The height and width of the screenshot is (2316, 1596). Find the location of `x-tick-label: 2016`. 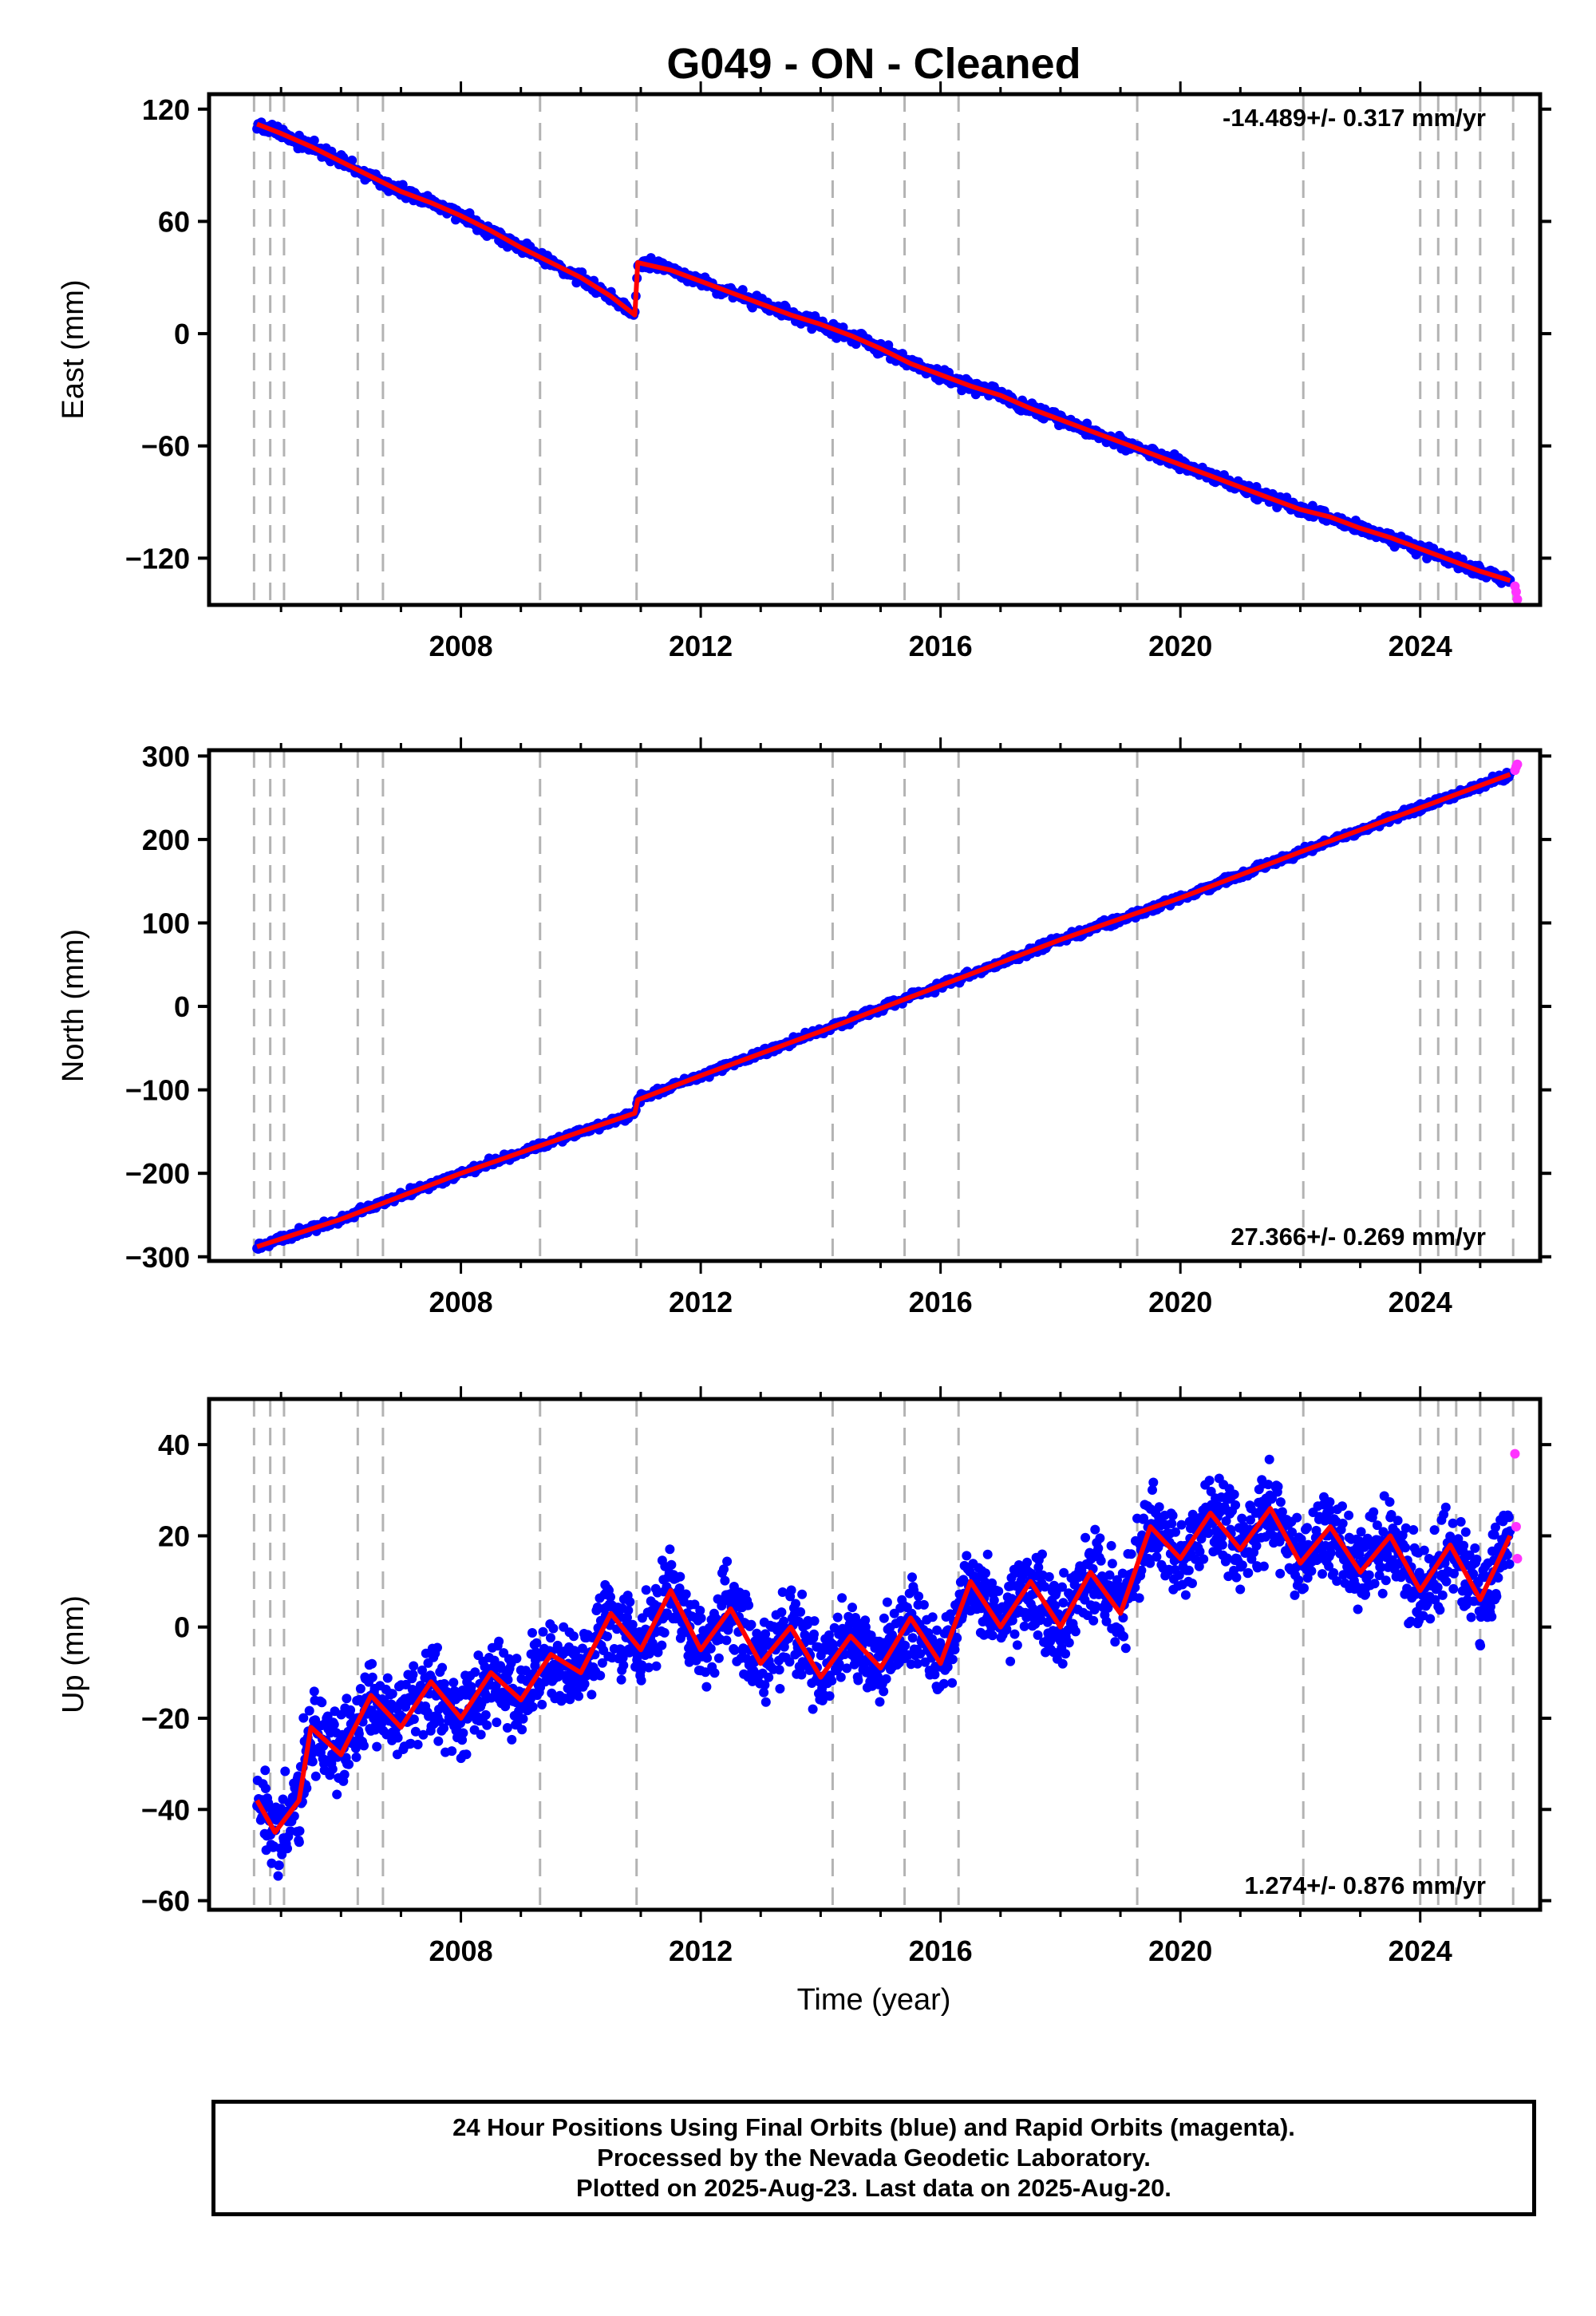

x-tick-label: 2016 is located at coordinates (941, 1951).